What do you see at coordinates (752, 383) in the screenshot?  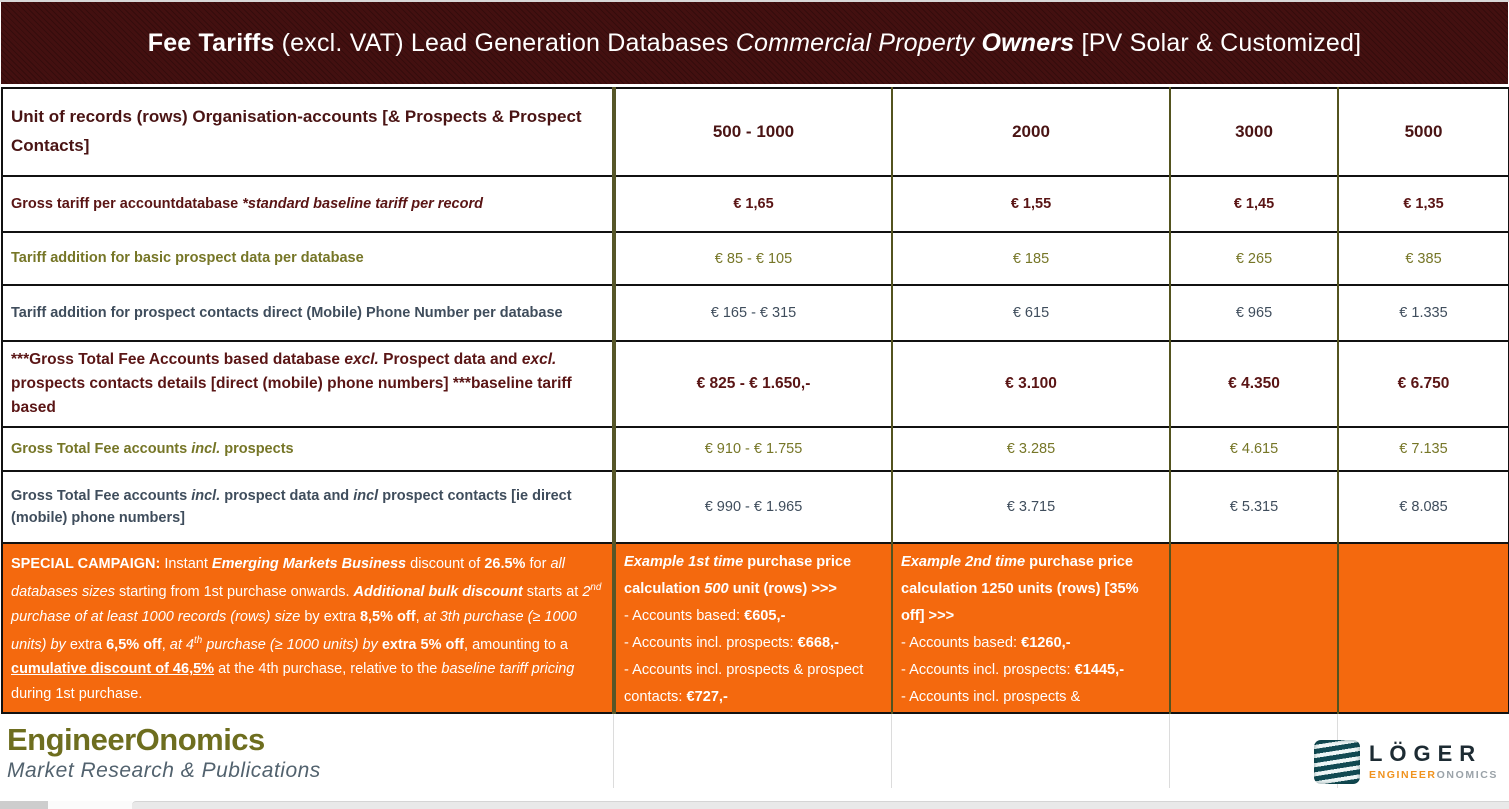 I see `tariff-value-cell: € 825 - € 1.650,-` at bounding box center [752, 383].